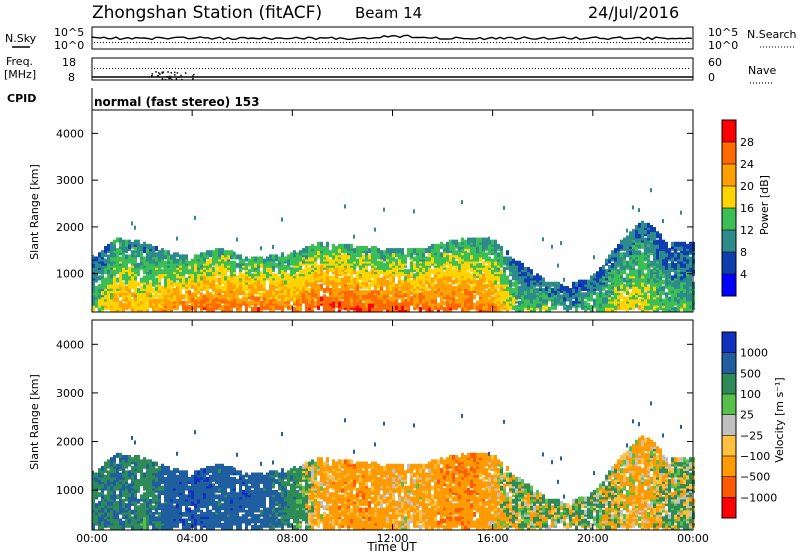 Image resolution: width=800 pixels, height=554 pixels. I want to click on power-colorbar-label: Power [dB], so click(764, 205).